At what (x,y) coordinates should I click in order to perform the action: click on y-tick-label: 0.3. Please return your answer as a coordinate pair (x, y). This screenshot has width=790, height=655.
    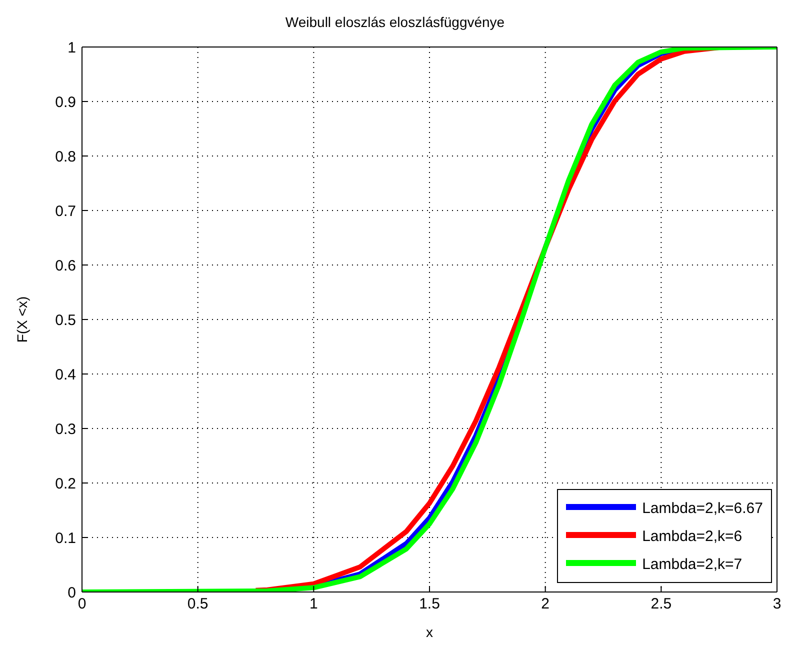
    Looking at the image, I should click on (65, 429).